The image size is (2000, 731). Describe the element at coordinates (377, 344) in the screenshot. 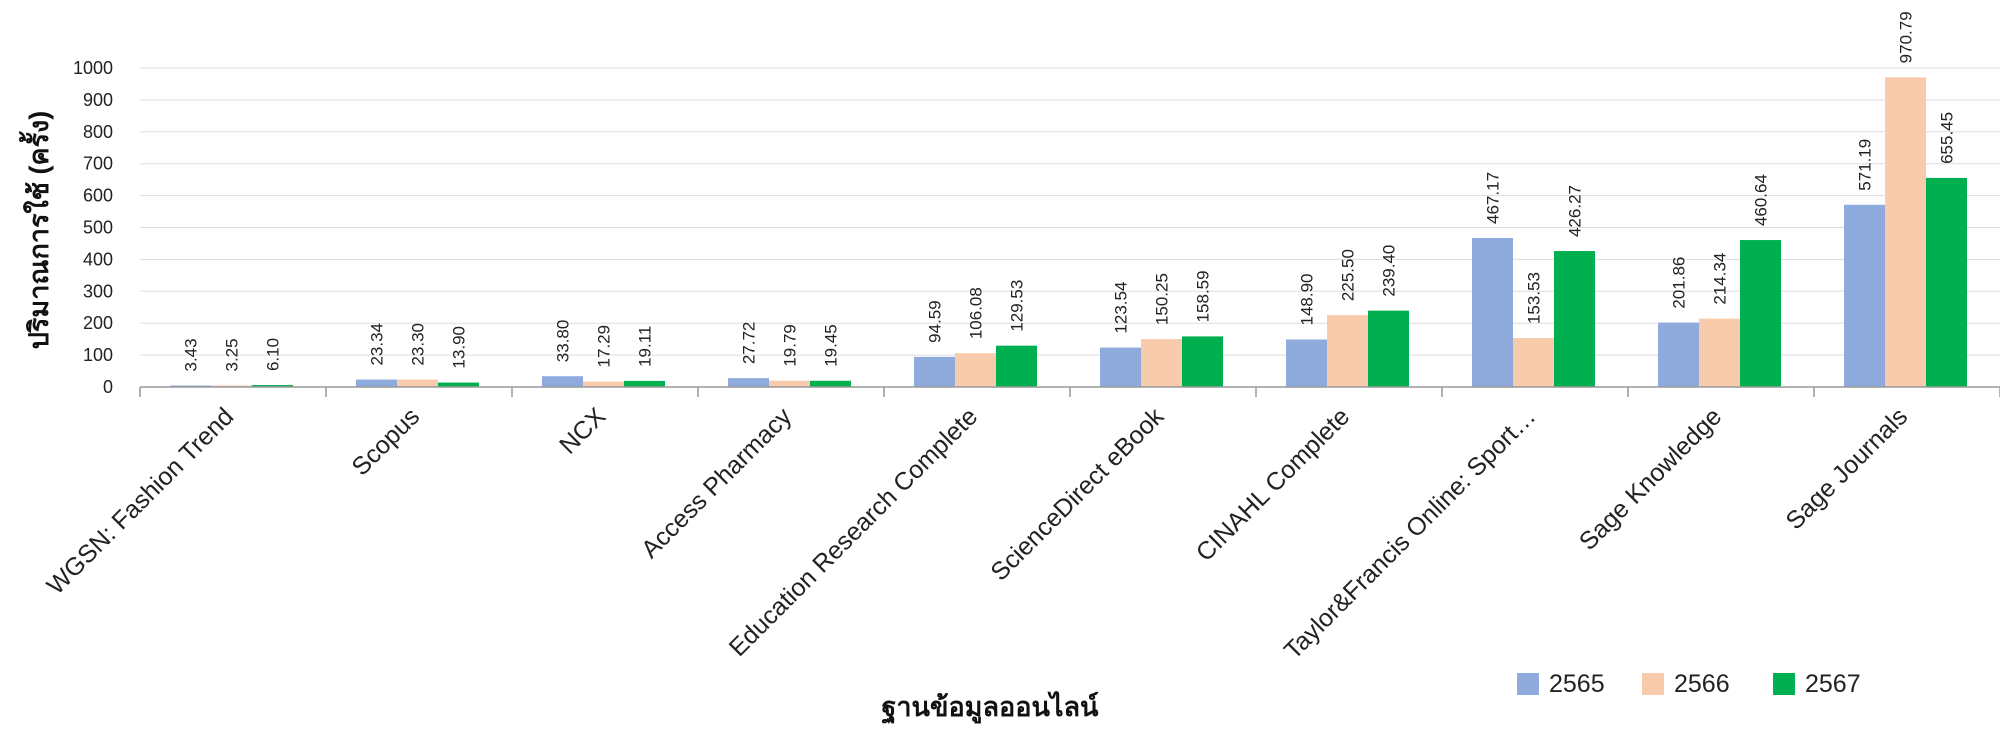

I see `data-label: 23.34` at that location.